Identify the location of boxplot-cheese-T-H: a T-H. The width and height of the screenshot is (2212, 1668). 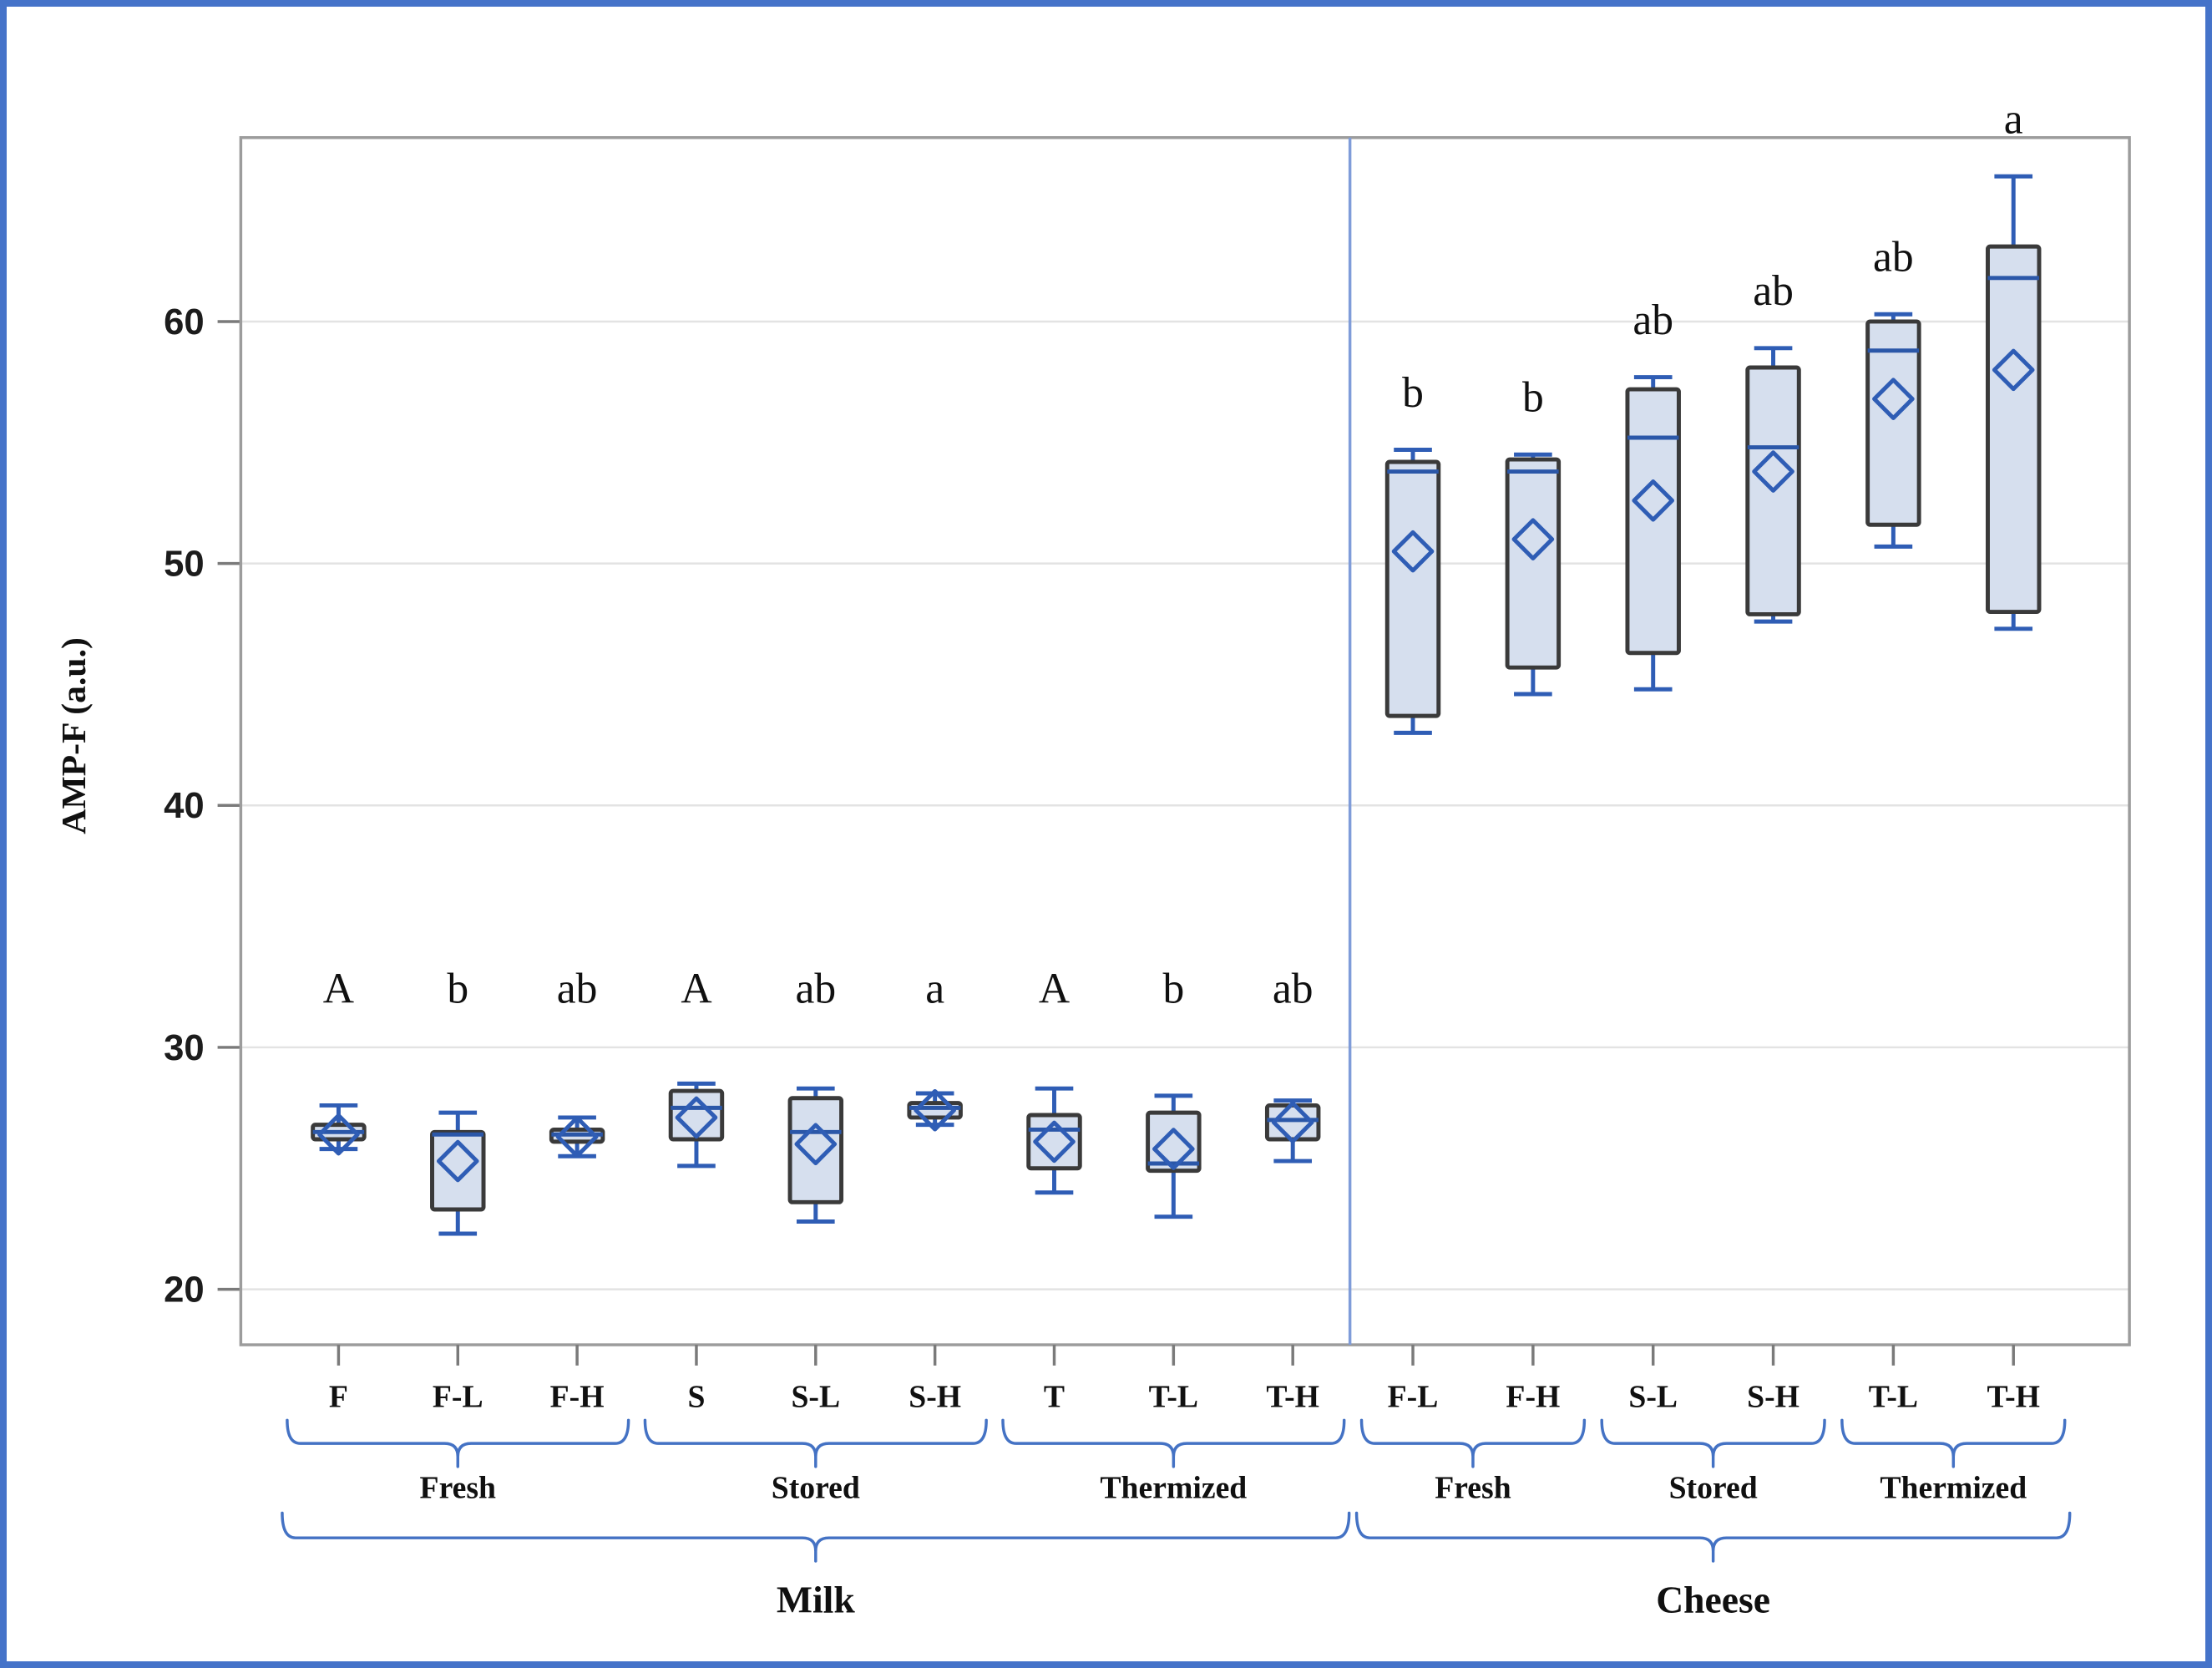
(2013, 755).